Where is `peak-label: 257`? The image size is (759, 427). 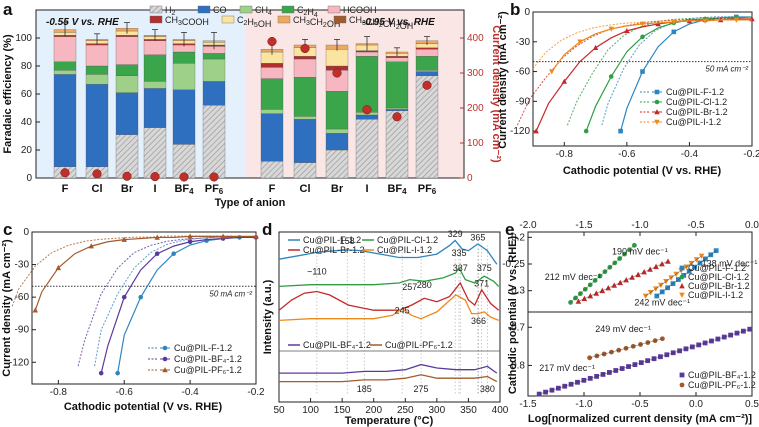
peak-label: 257 is located at coordinates (409, 287).